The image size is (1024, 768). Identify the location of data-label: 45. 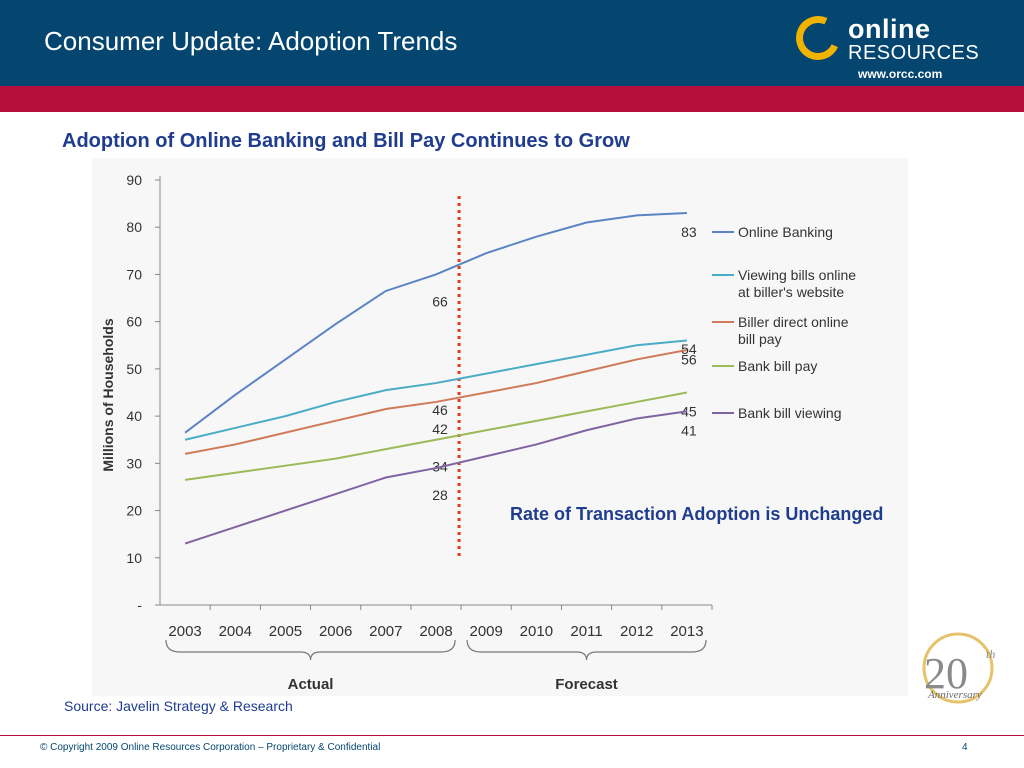
(689, 412).